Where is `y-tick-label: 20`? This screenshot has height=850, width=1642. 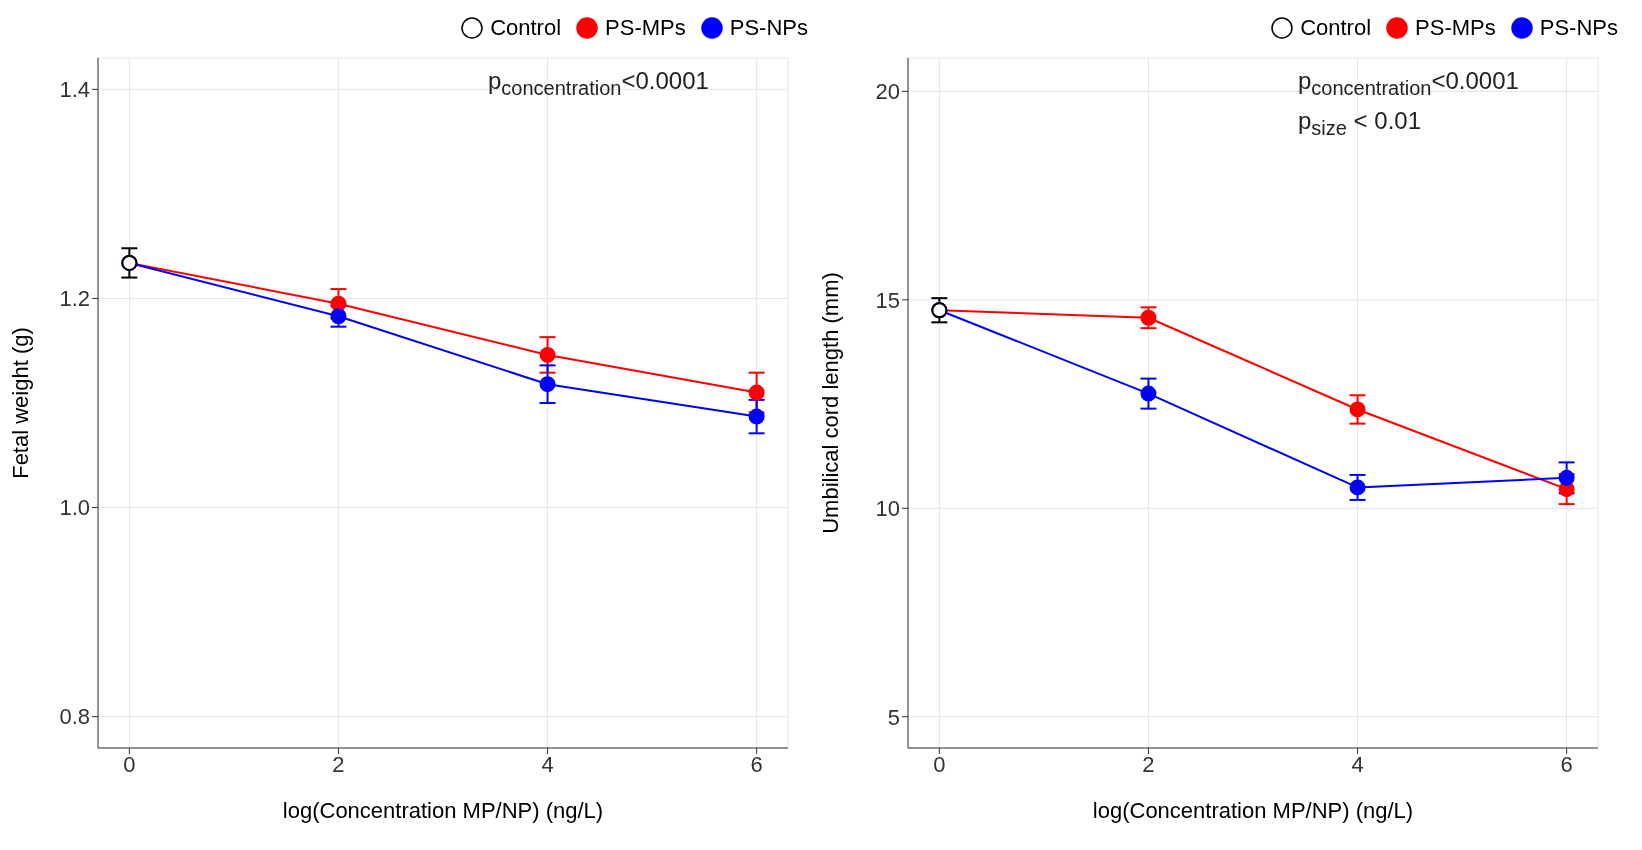 y-tick-label: 20 is located at coordinates (887, 92).